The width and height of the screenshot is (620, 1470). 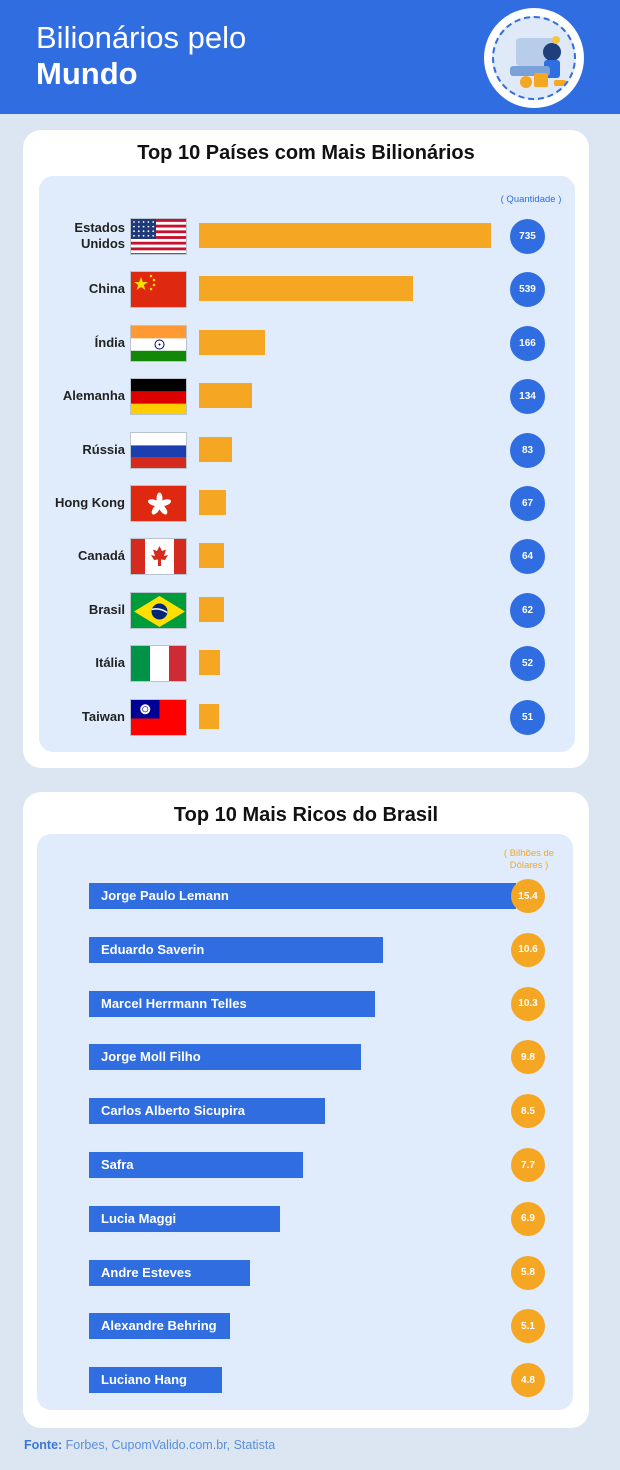 I want to click on country-label: Rússia, so click(x=103, y=449).